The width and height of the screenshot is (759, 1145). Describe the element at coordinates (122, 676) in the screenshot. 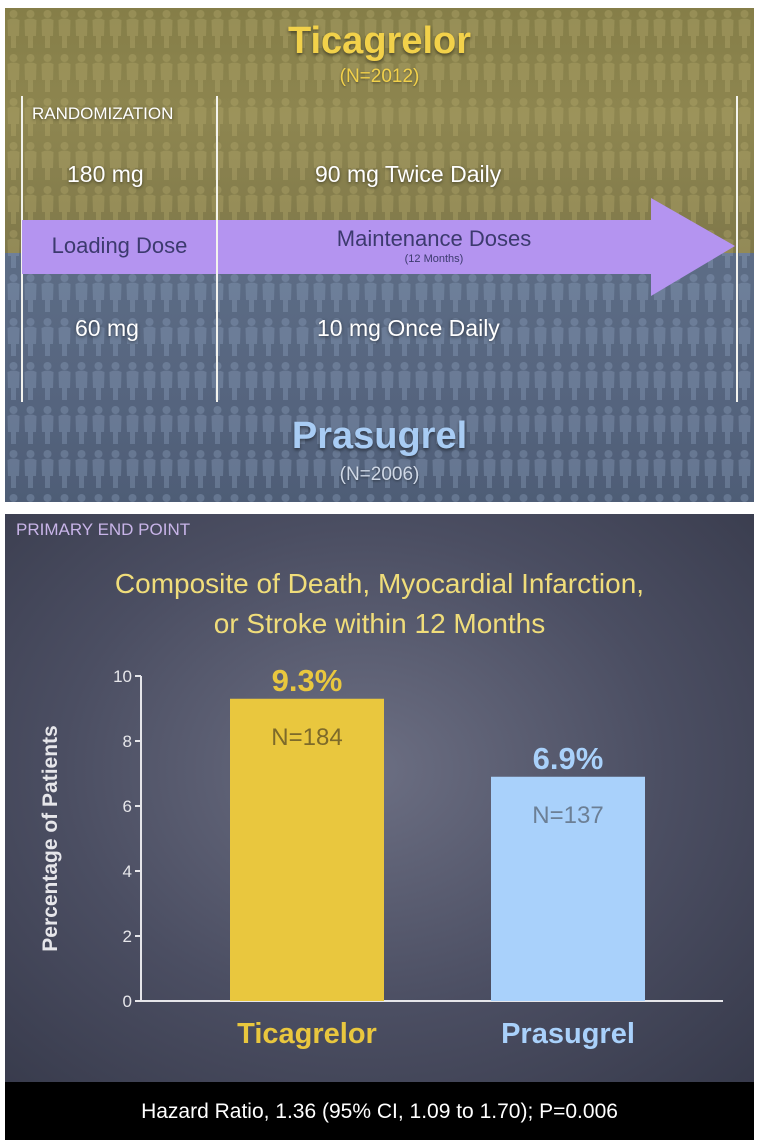

I see `y-tick-label: 10` at that location.